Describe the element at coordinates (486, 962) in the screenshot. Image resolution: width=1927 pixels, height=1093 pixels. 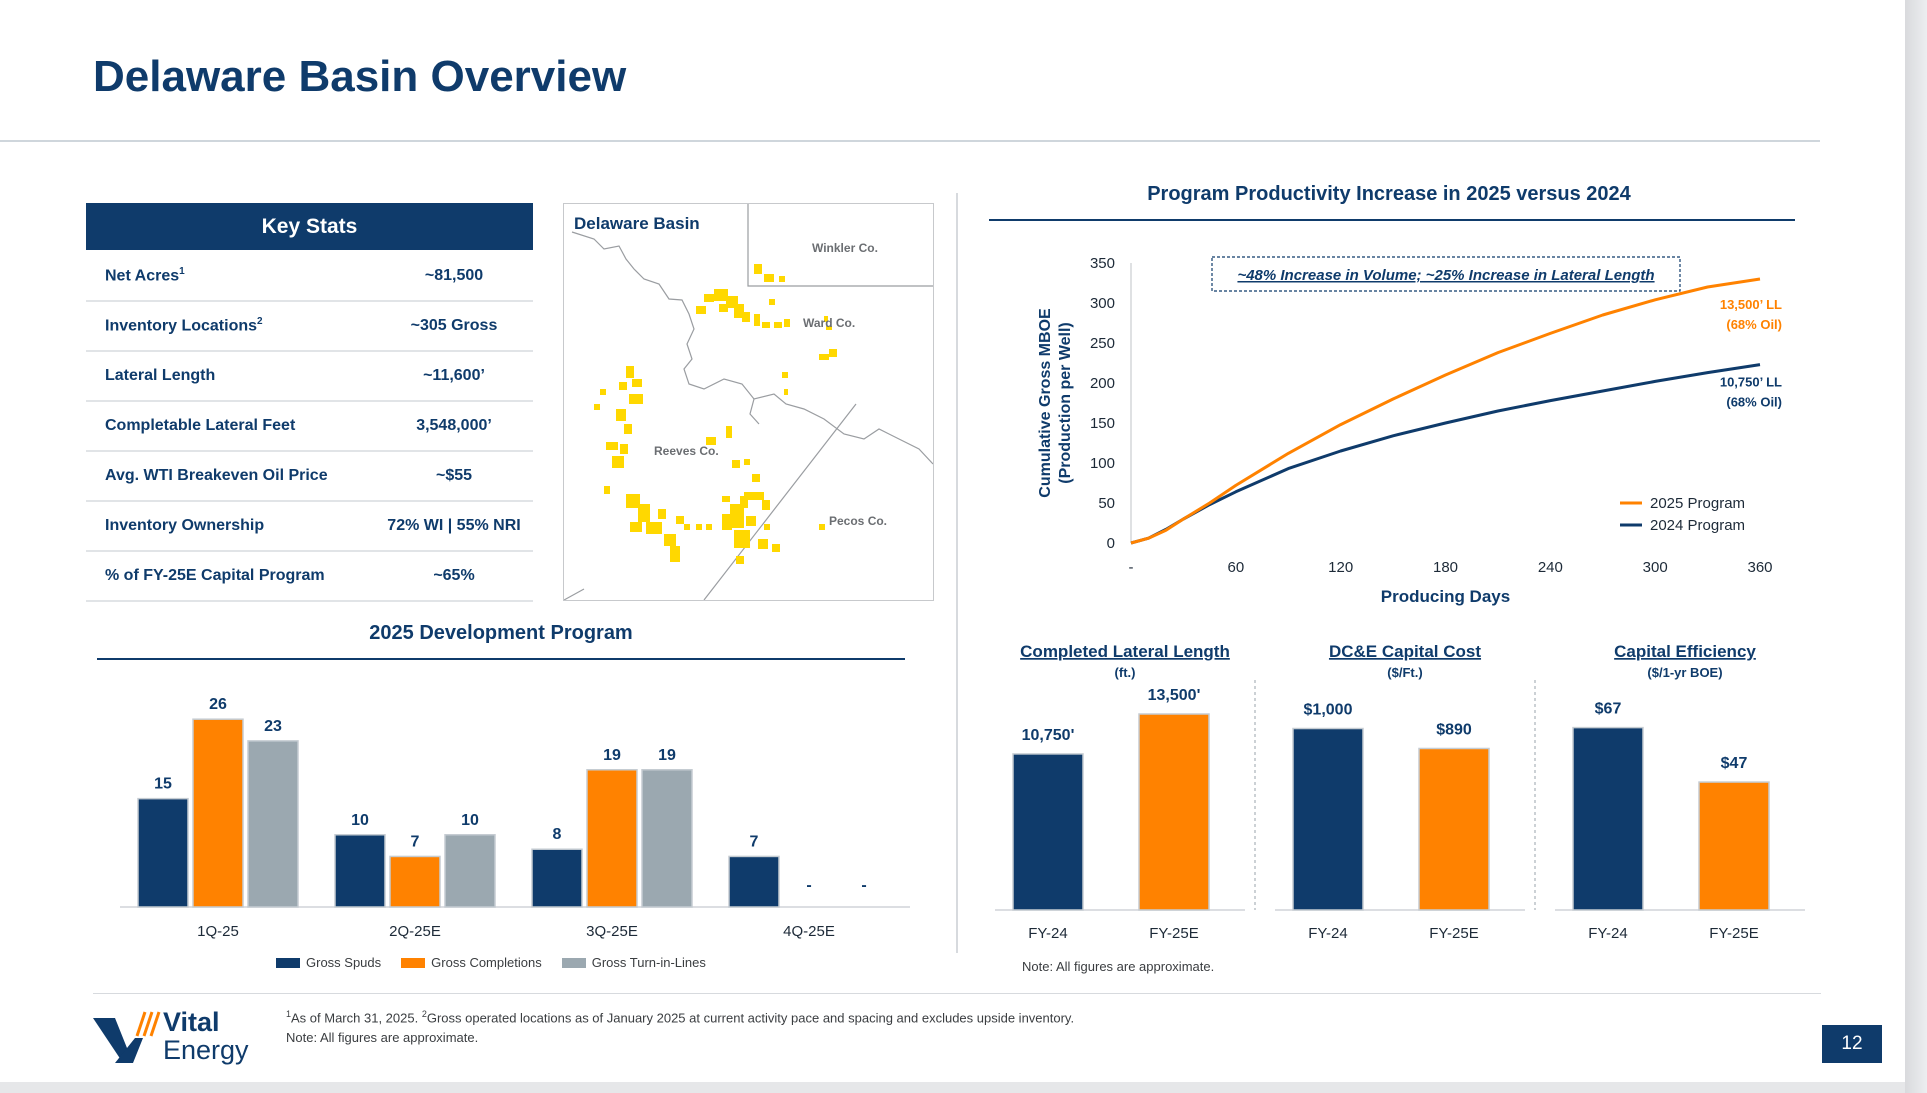
I see `legend-label: Gross Completions` at that location.